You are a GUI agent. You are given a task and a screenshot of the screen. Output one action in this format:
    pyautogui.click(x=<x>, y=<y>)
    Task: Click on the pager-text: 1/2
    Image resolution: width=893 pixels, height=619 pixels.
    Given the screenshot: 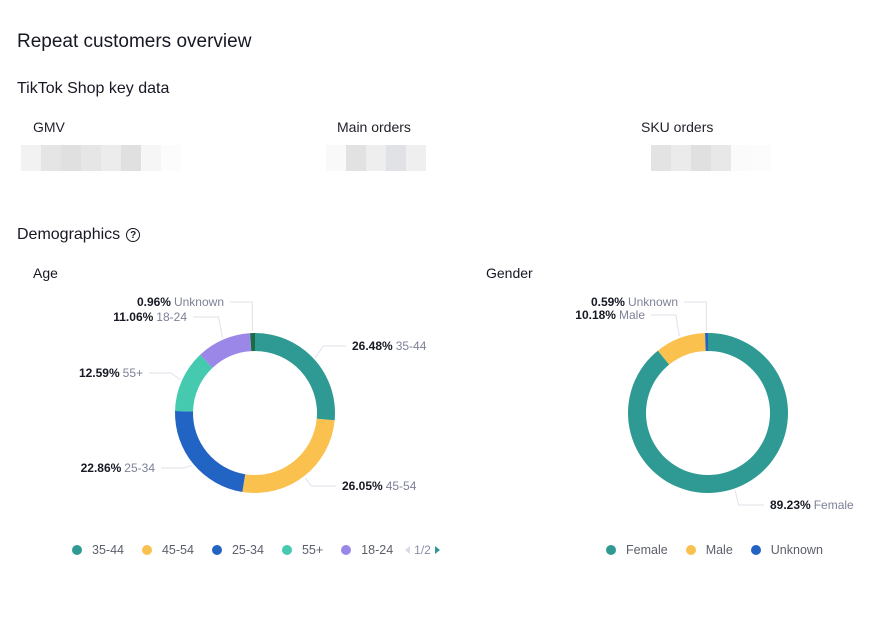 What is the action you would take?
    pyautogui.click(x=422, y=550)
    